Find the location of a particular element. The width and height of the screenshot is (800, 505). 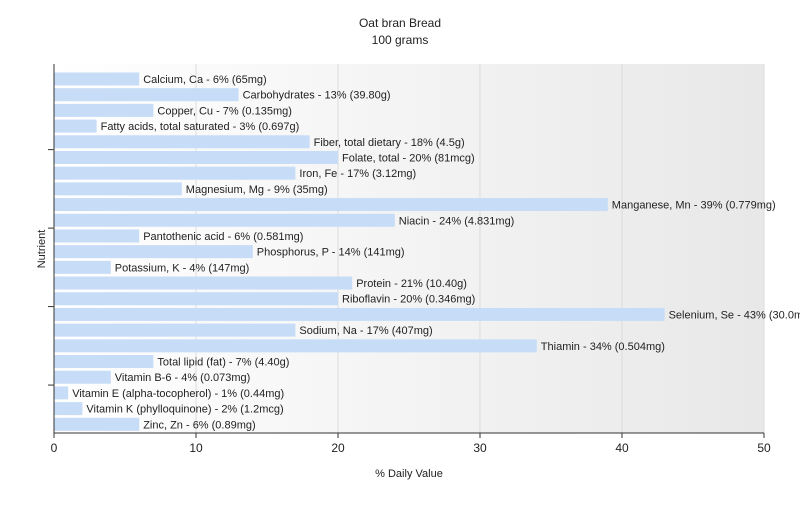

chart-subtitle: 100 grams is located at coordinates (400, 40).